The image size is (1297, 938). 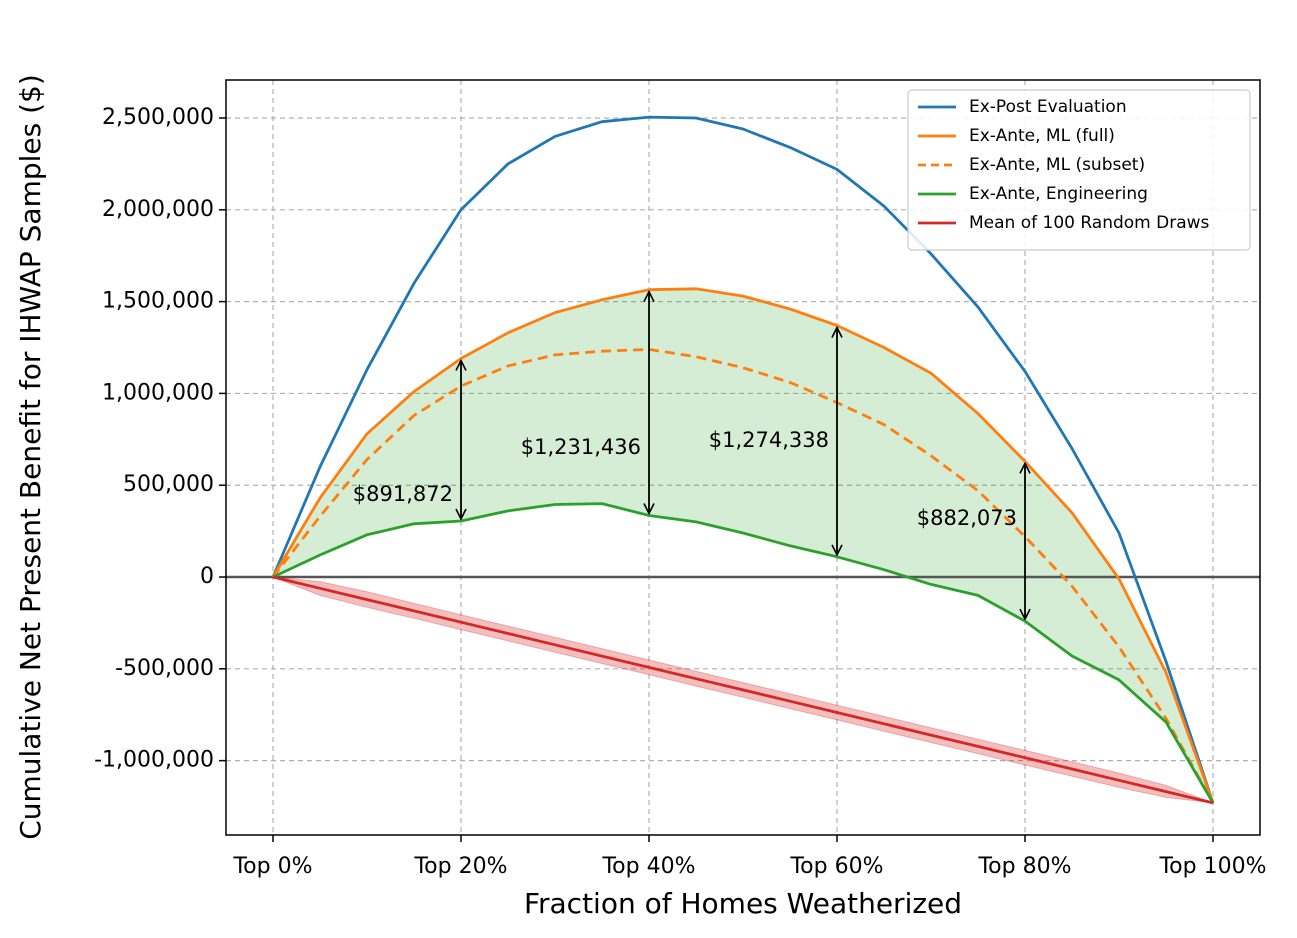 What do you see at coordinates (1024, 866) in the screenshot?
I see `x-tick-label: Top 80%` at bounding box center [1024, 866].